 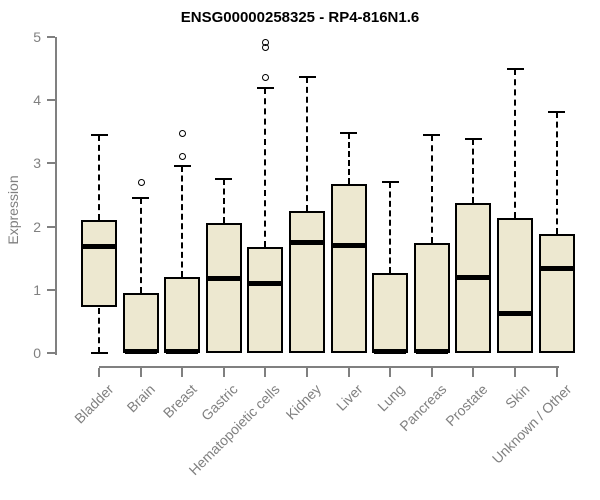 I want to click on x-tick-label: Skin, so click(x=517, y=396).